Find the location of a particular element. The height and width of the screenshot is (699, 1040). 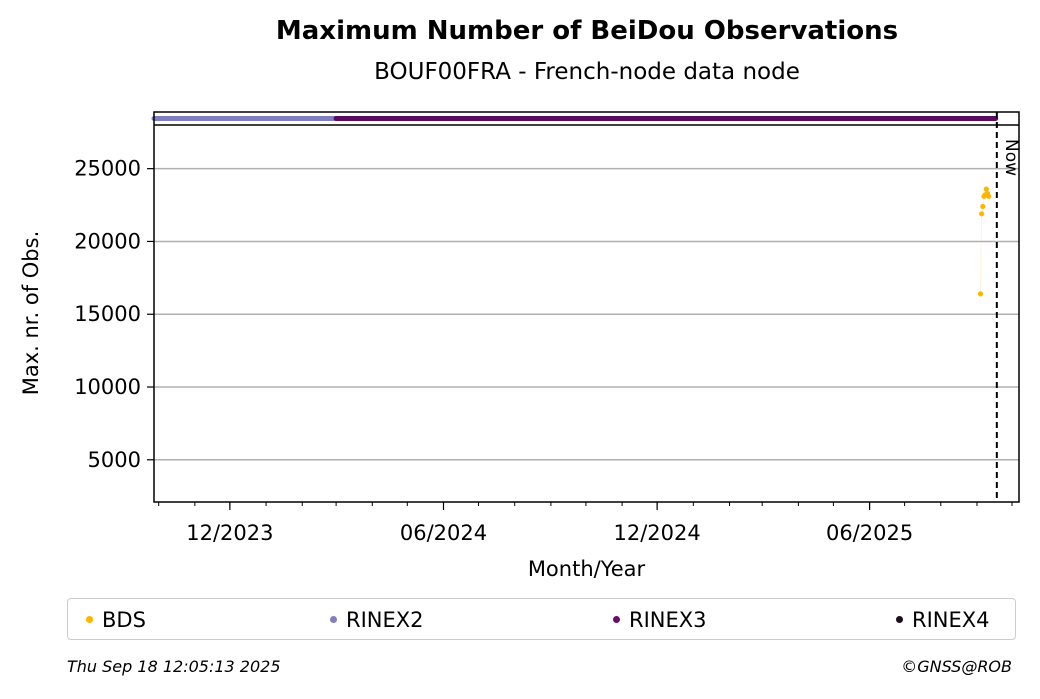

x-tick-label: 12/2023 is located at coordinates (229, 533).